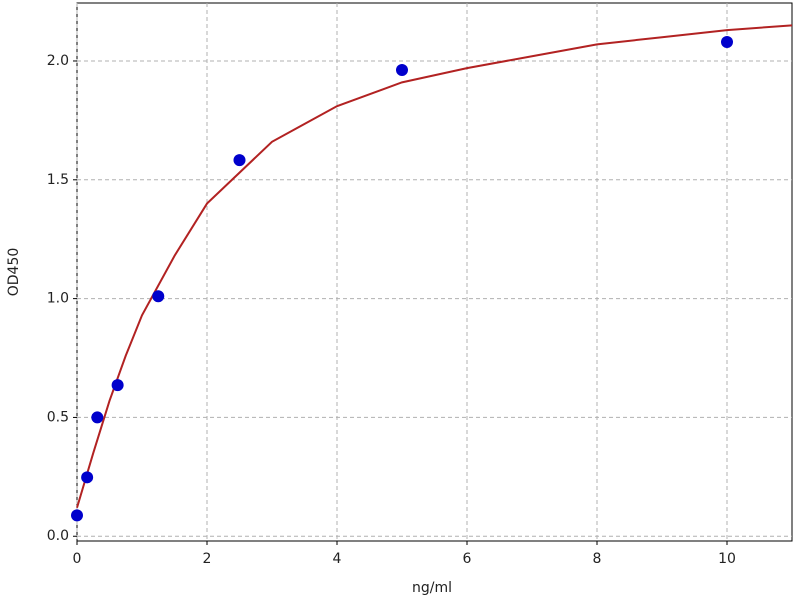 Image resolution: width=800 pixels, height=600 pixels. Describe the element at coordinates (58, 180) in the screenshot. I see `y-tick-label: 1.5` at that location.